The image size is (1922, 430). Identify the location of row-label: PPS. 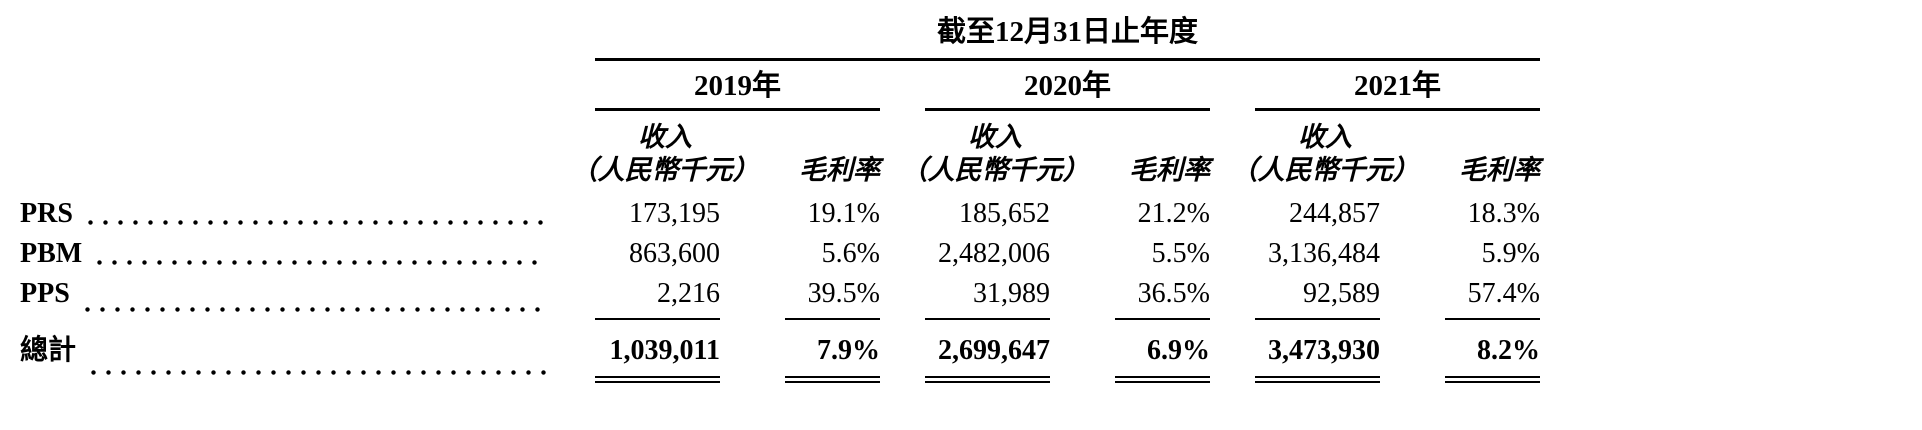
(45, 293).